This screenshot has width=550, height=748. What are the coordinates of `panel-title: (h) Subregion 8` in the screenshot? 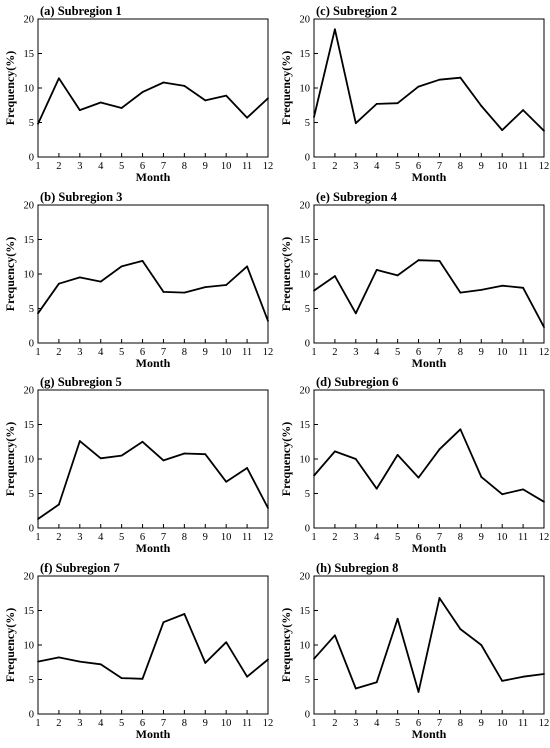 It's located at (357, 568).